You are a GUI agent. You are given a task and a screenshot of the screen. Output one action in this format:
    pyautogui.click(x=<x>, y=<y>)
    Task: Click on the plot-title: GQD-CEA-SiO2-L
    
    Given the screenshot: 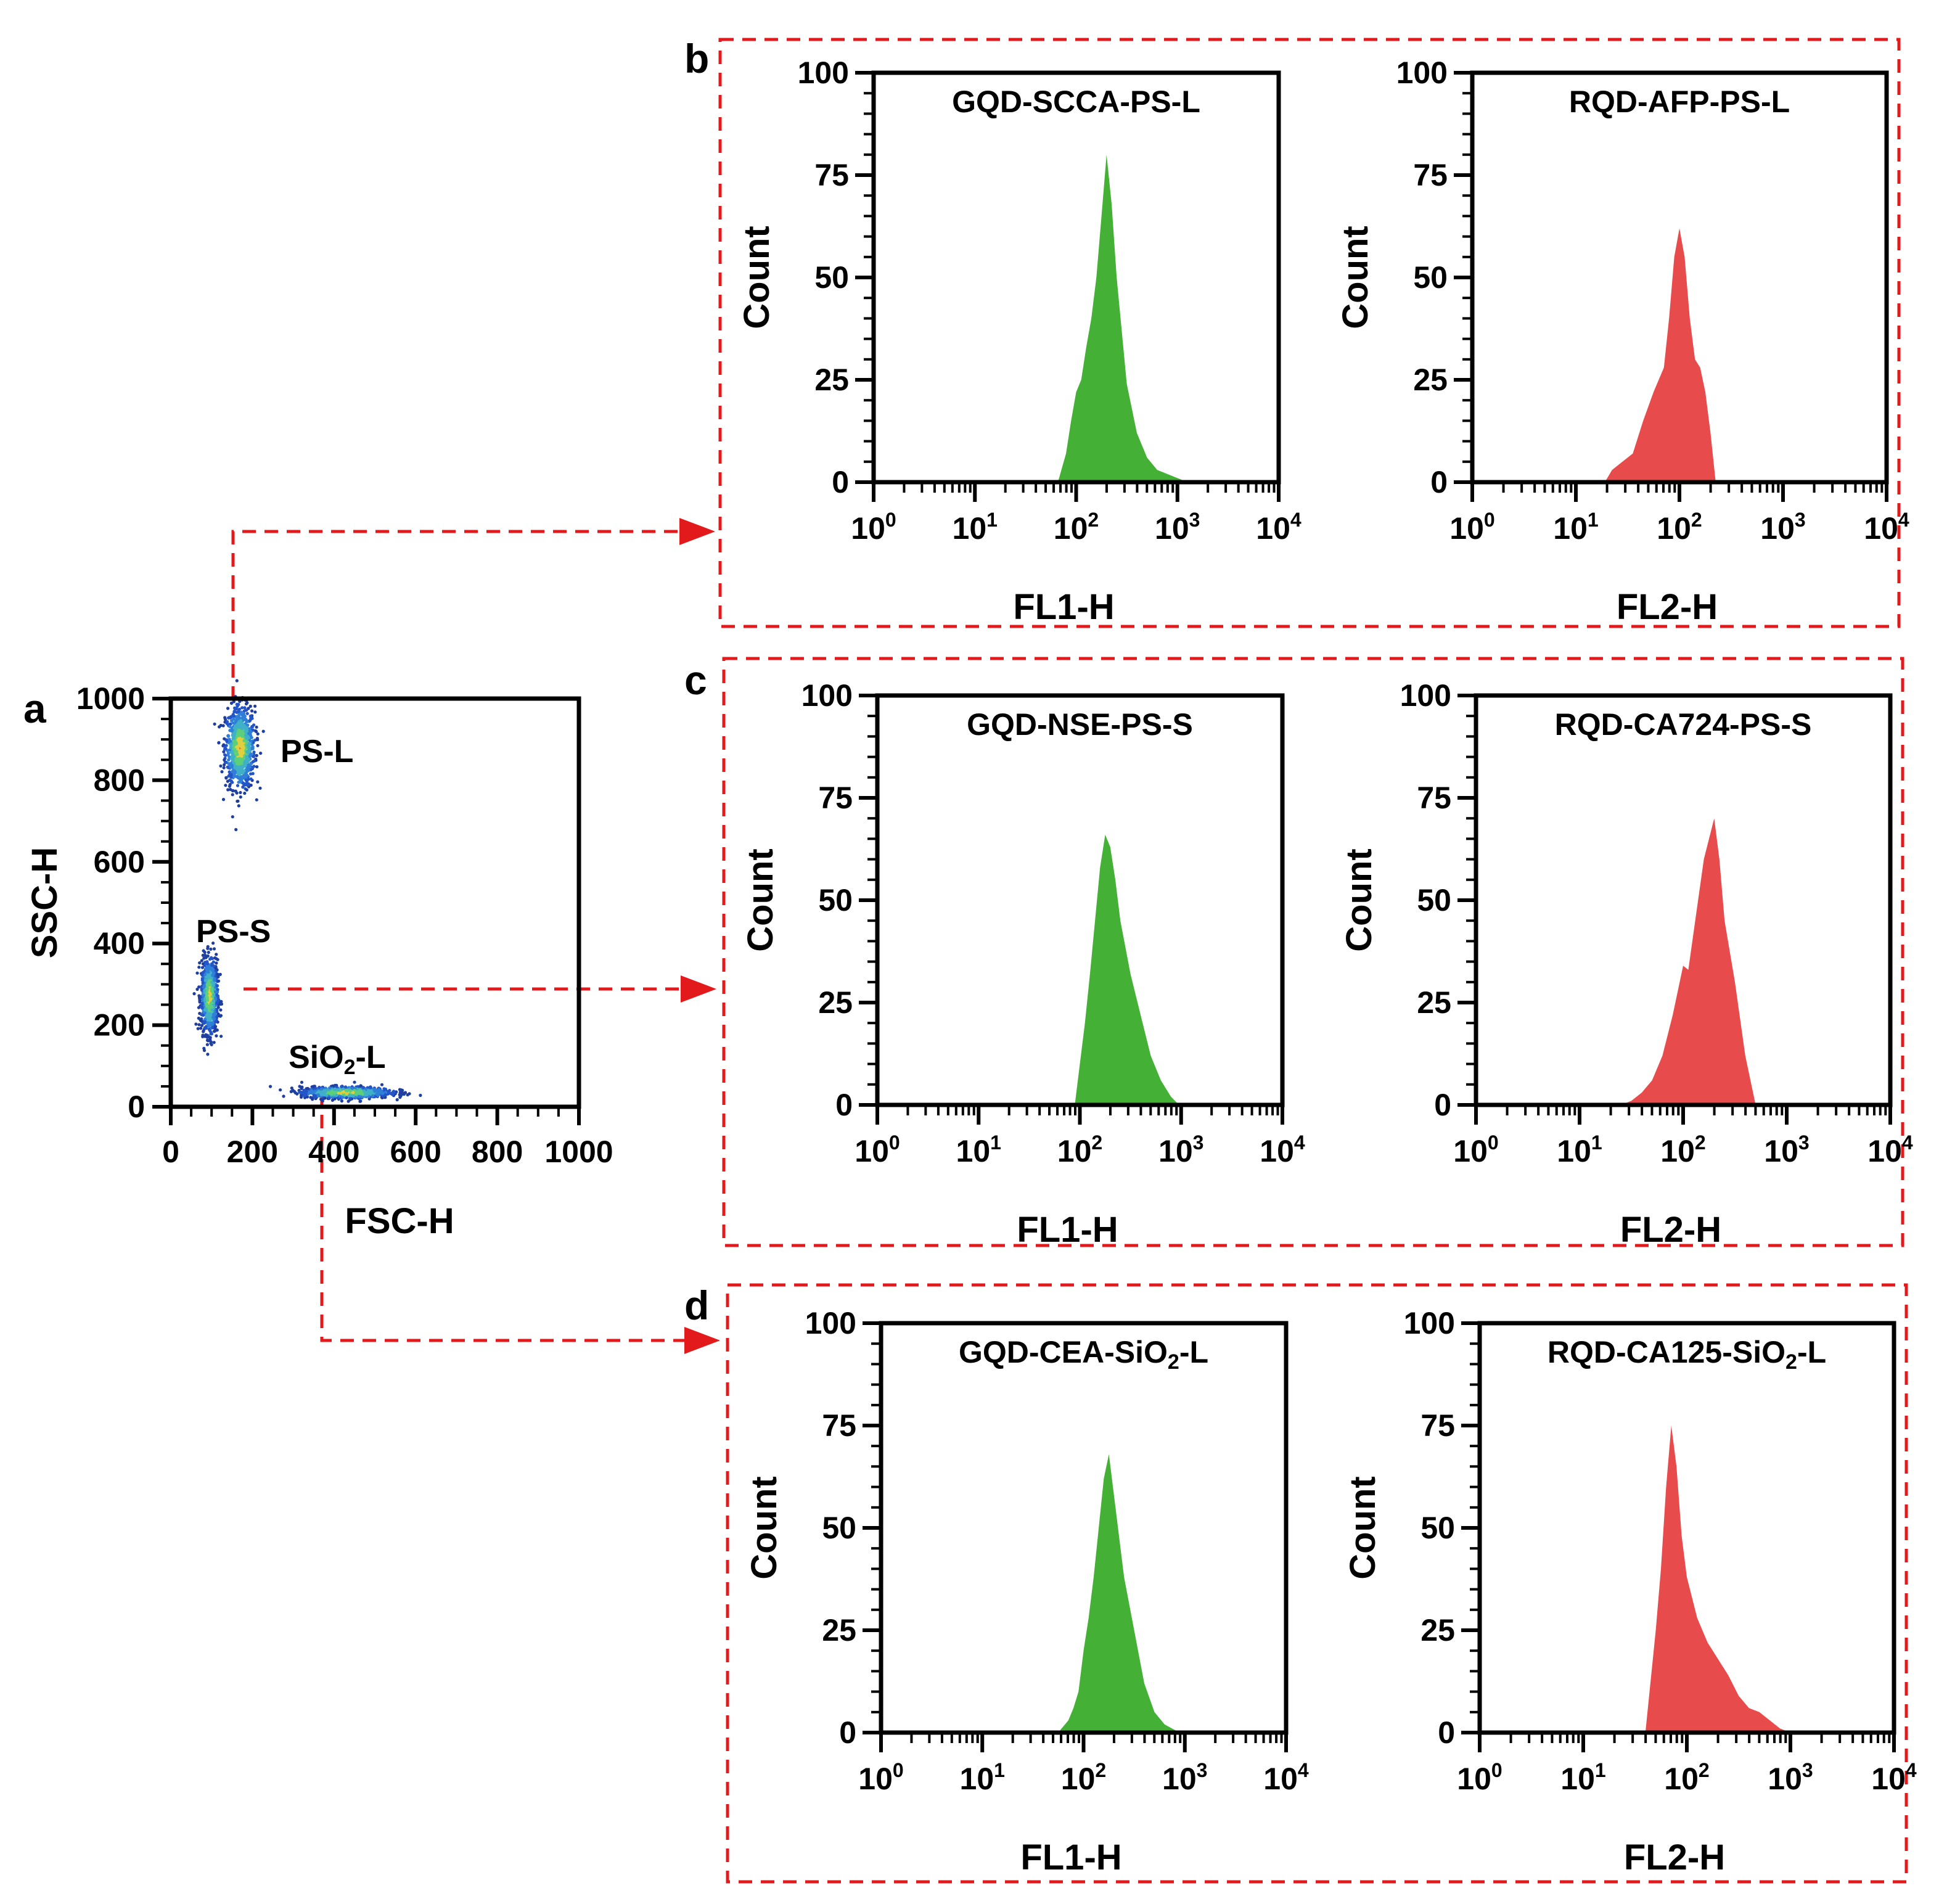 What is the action you would take?
    pyautogui.click(x=1083, y=1354)
    